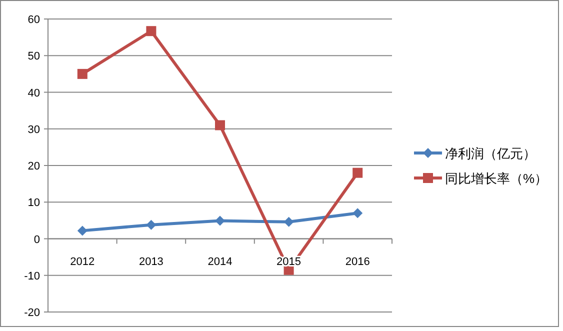 This screenshot has width=563, height=331. Describe the element at coordinates (357, 262) in the screenshot. I see `x-tick-label: 2016` at that location.